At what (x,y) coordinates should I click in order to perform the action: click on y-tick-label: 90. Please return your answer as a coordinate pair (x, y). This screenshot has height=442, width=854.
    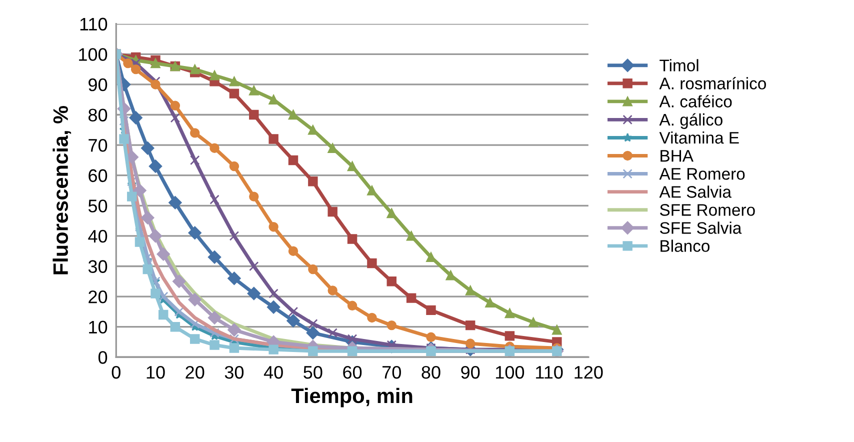
    Looking at the image, I should click on (98, 85).